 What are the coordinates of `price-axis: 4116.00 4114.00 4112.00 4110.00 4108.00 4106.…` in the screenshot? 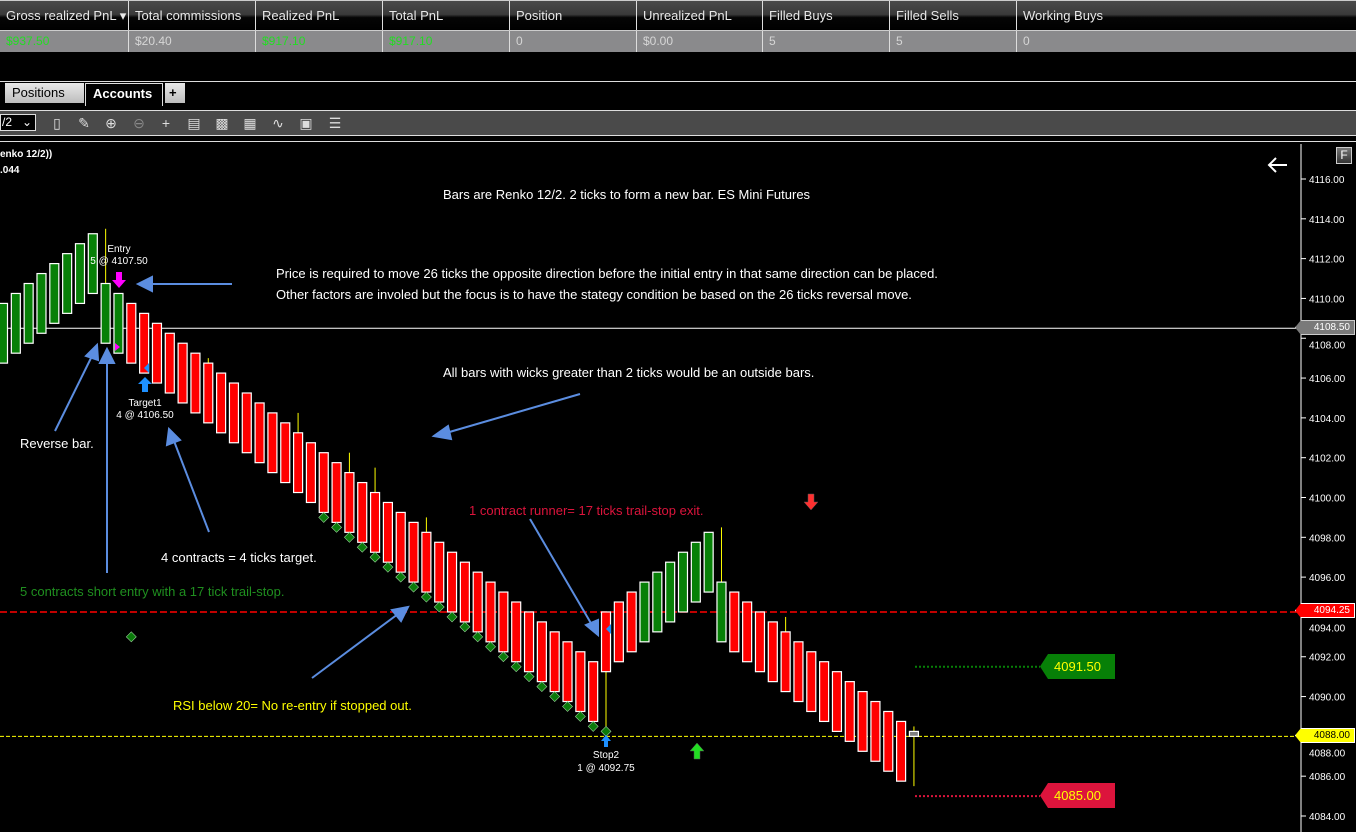 It's located at (1323, 499).